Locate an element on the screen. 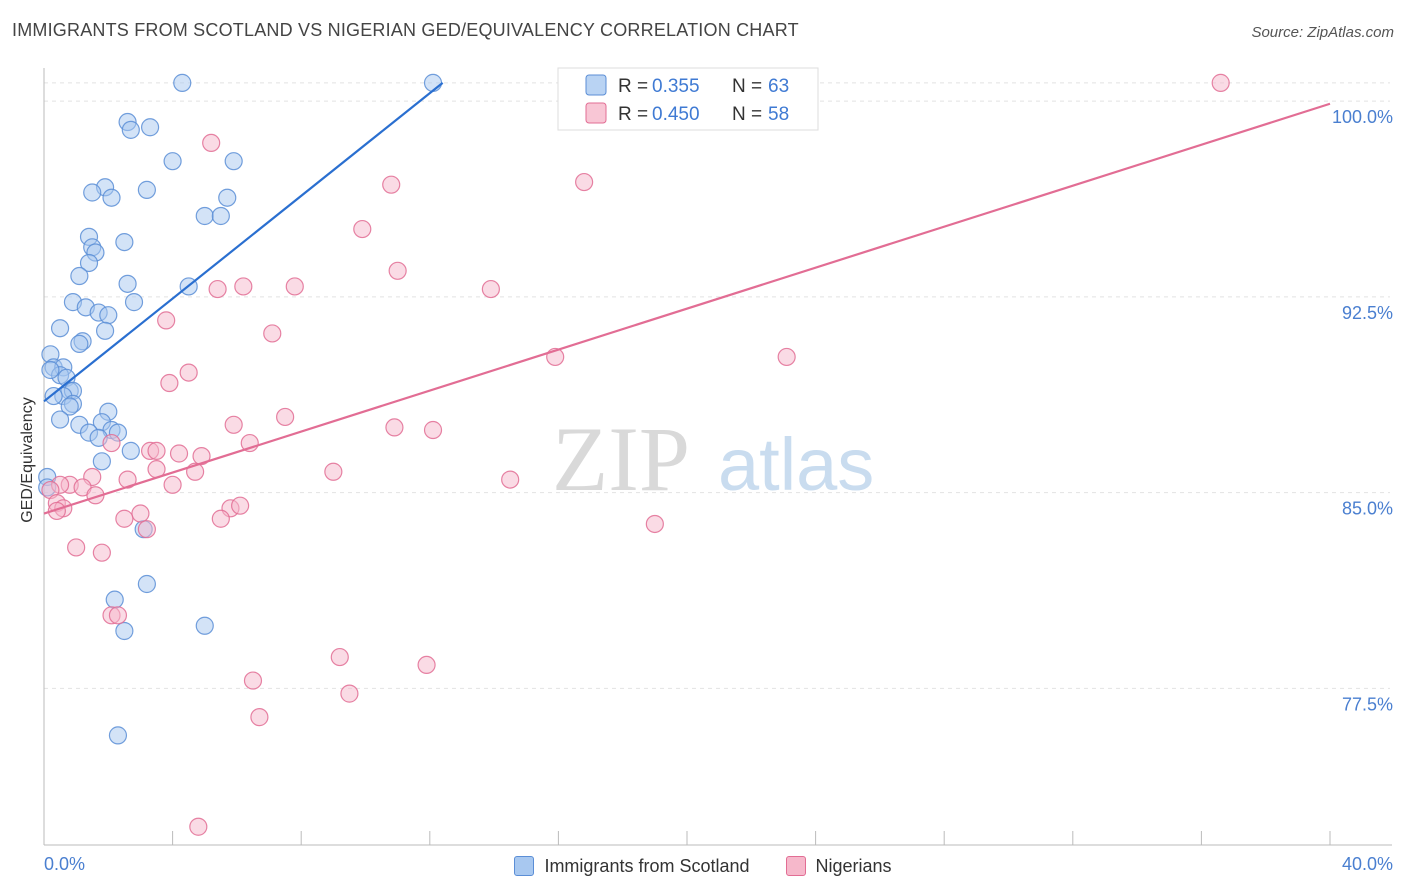  stats-r-label-1: R = is located at coordinates (633, 114).